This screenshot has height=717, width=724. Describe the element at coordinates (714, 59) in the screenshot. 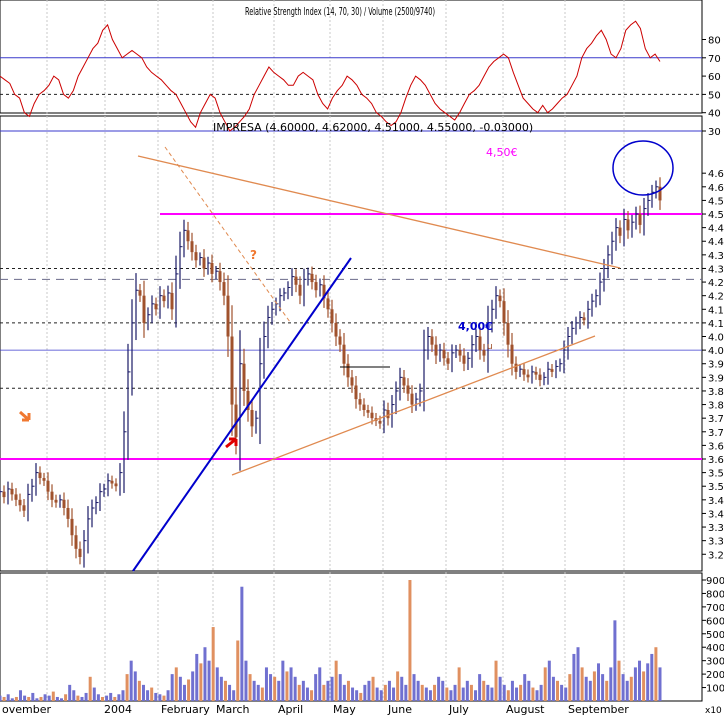

I see `rsi-tick-label-1: 70` at that location.